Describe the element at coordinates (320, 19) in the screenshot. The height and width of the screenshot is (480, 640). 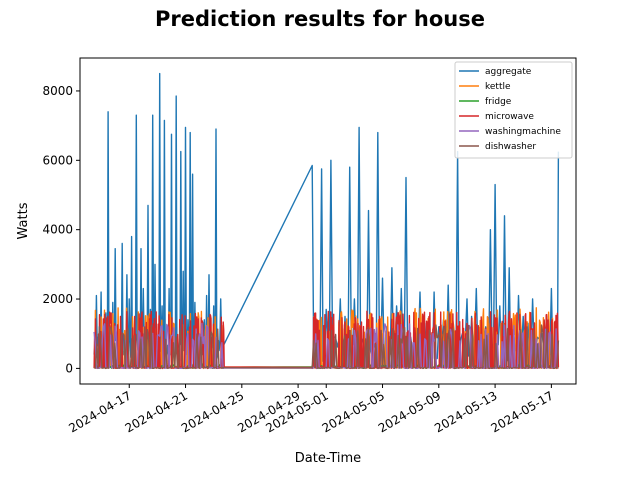
I see `chart-title: Prediction results for house` at that location.